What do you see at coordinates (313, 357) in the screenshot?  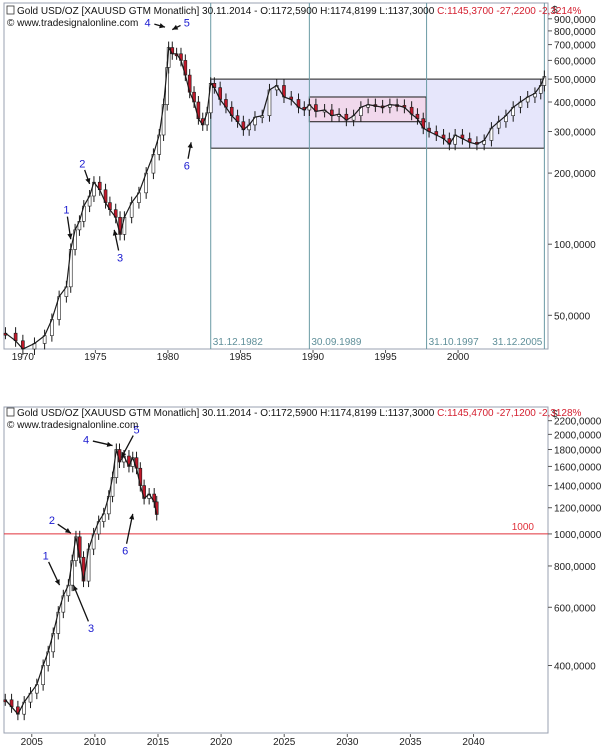 I see `x-tick-label: 1990` at bounding box center [313, 357].